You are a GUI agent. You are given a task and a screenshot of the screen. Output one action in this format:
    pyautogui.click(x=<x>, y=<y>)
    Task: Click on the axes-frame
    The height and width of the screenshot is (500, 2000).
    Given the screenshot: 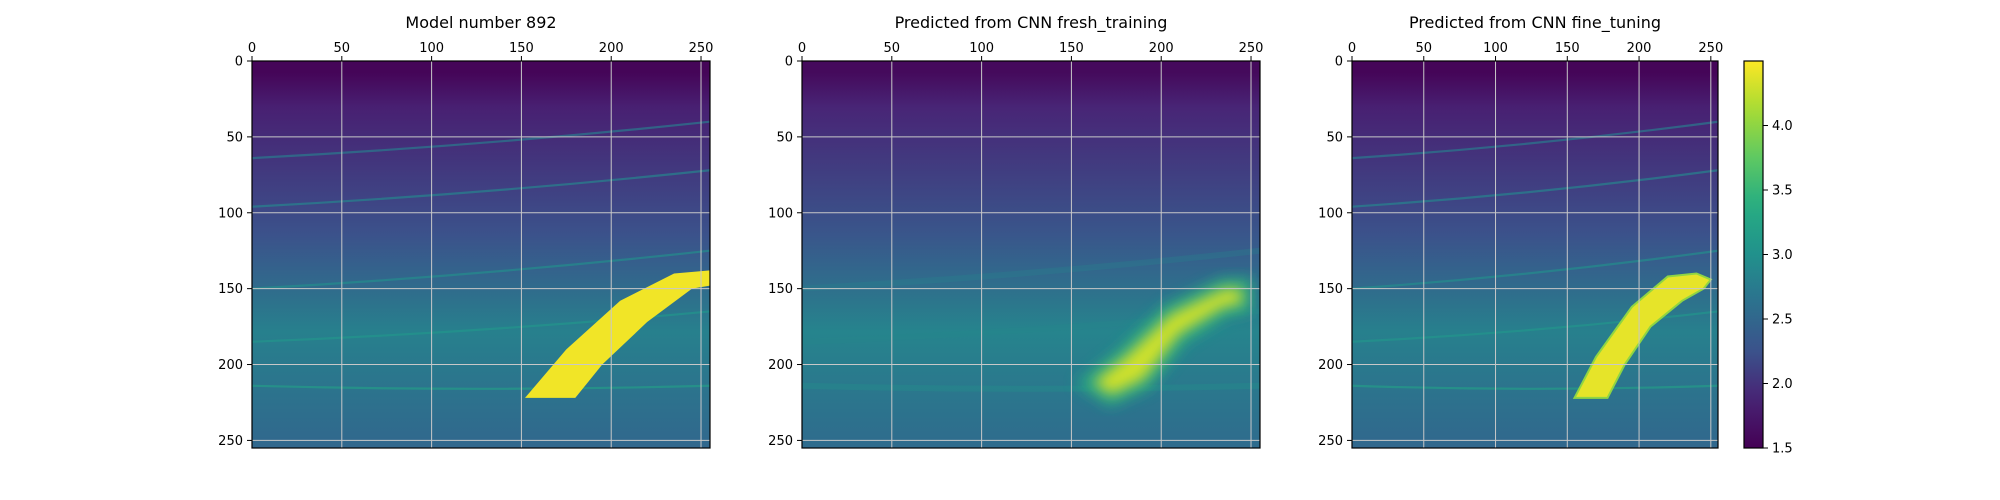 What is the action you would take?
    pyautogui.click(x=1535, y=254)
    